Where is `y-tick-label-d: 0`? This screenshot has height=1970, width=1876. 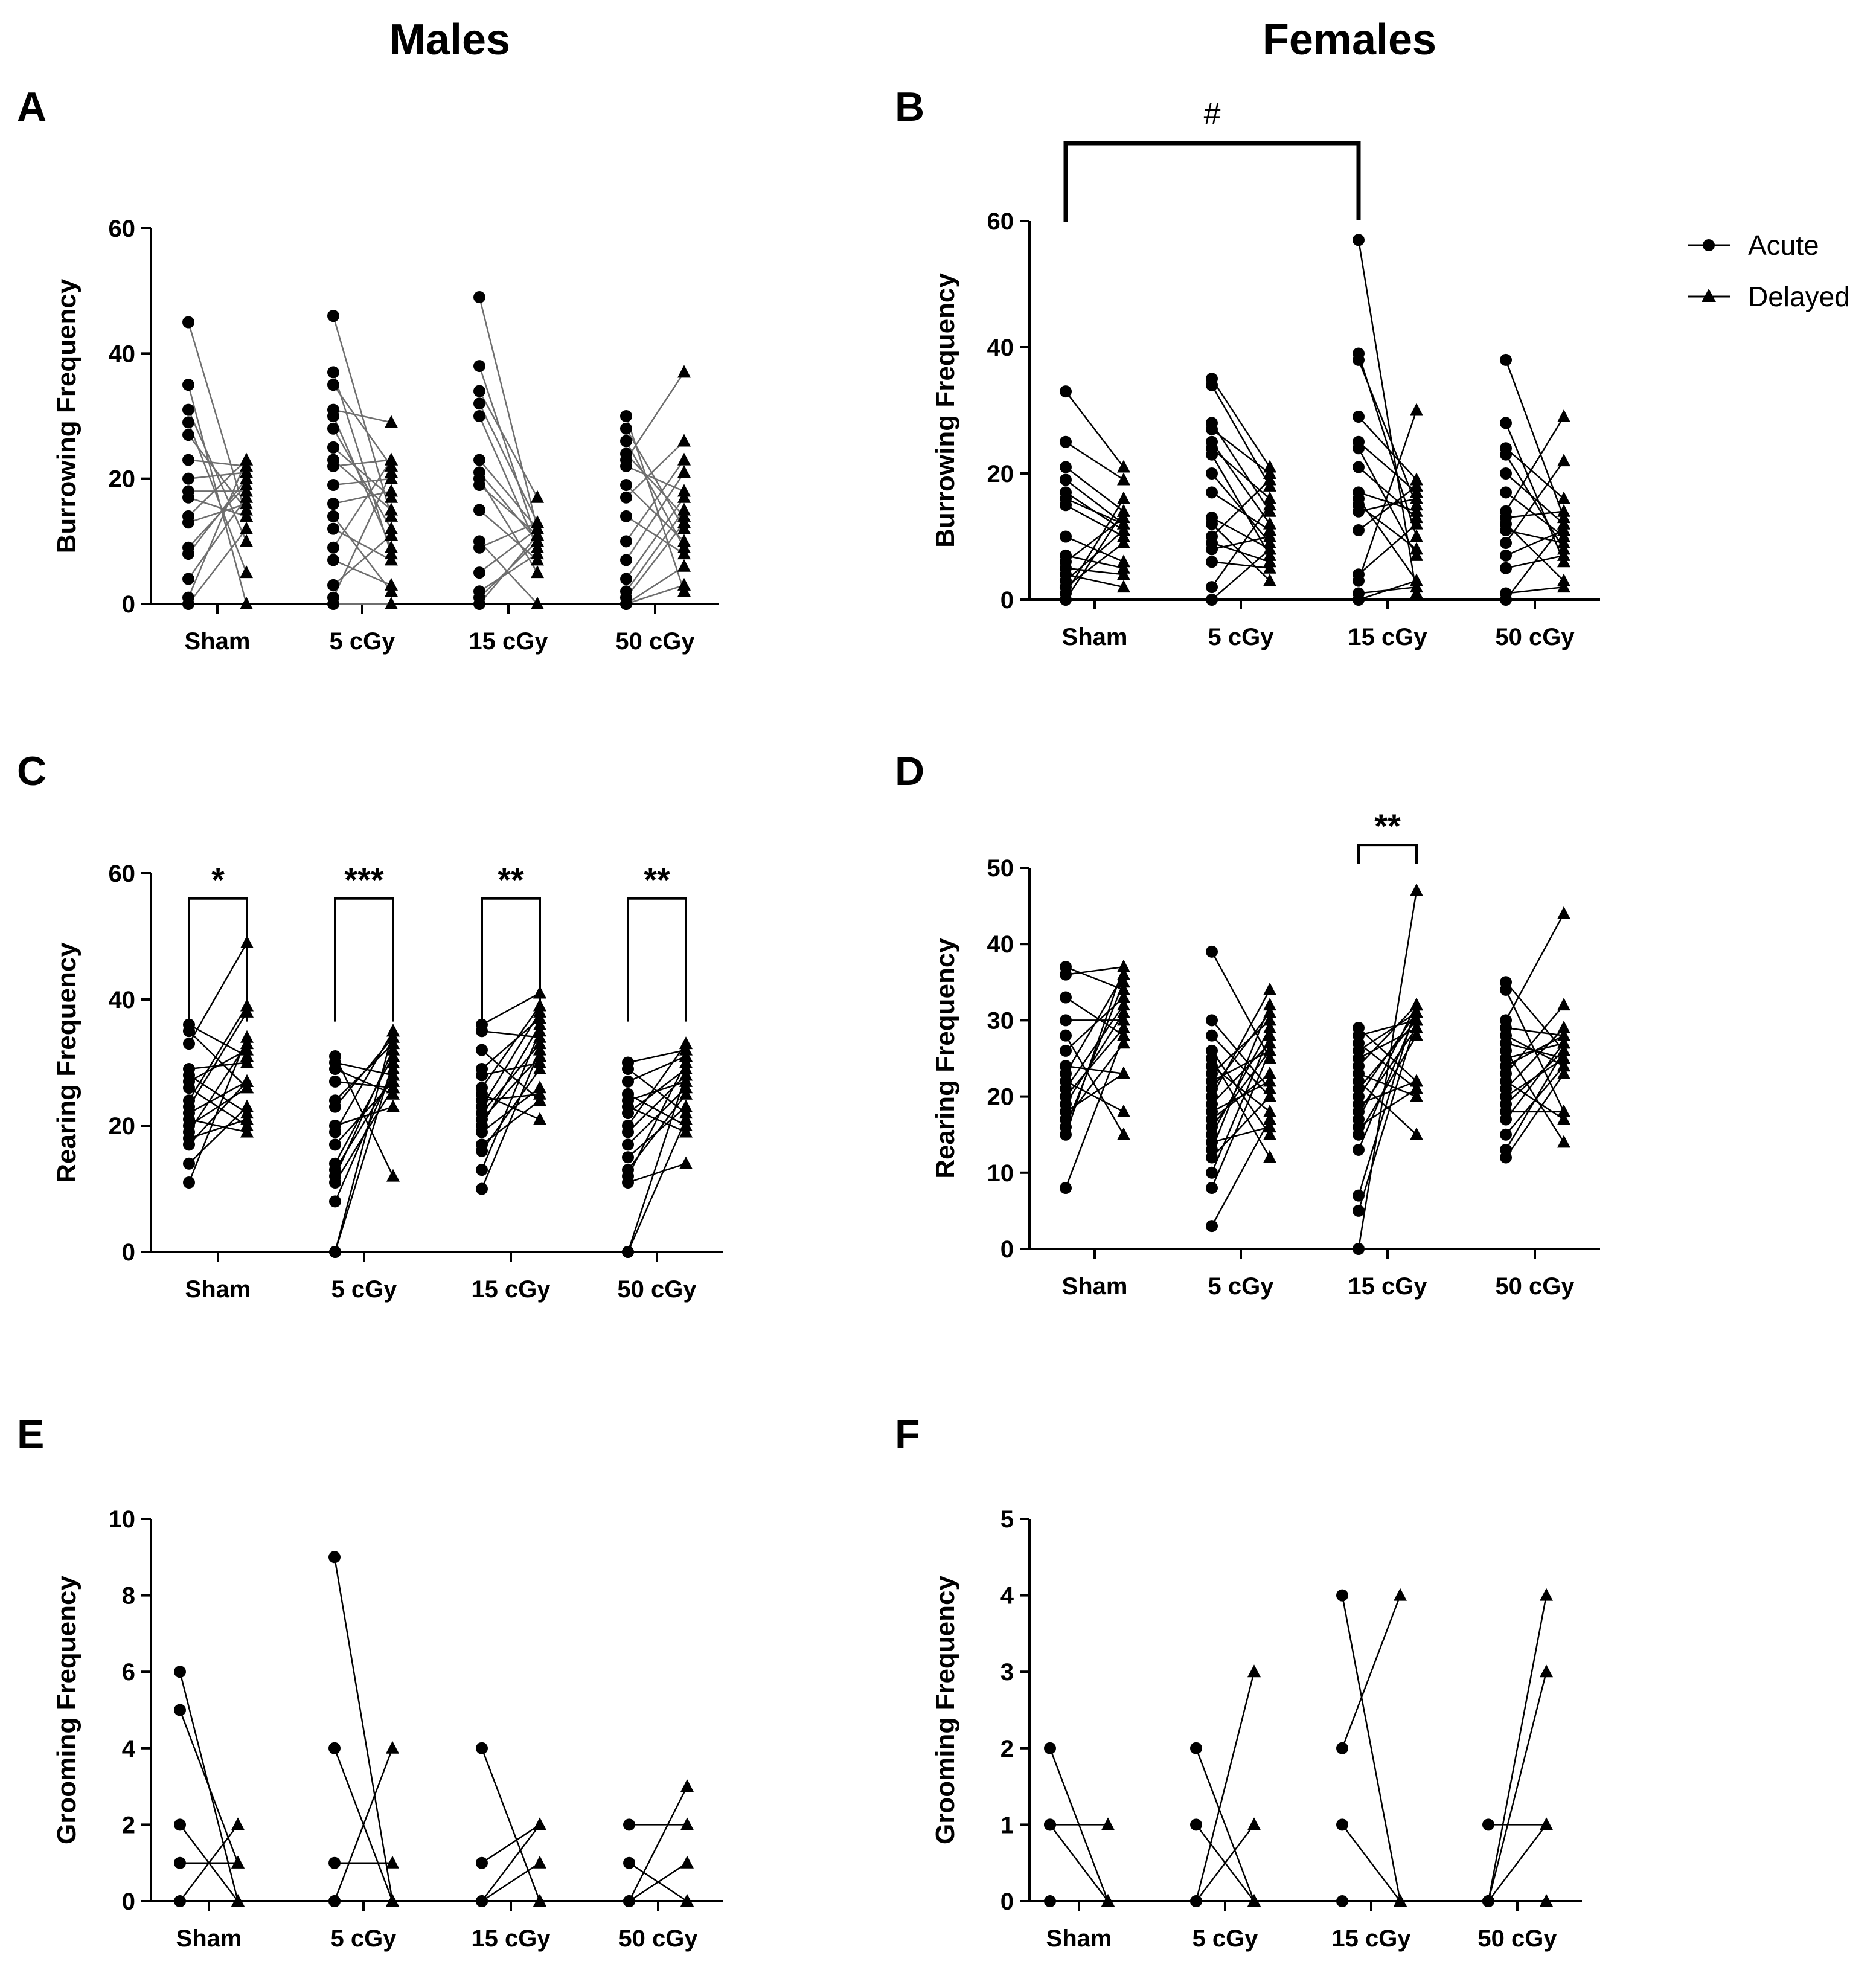 y-tick-label-d: 0 is located at coordinates (1007, 1249).